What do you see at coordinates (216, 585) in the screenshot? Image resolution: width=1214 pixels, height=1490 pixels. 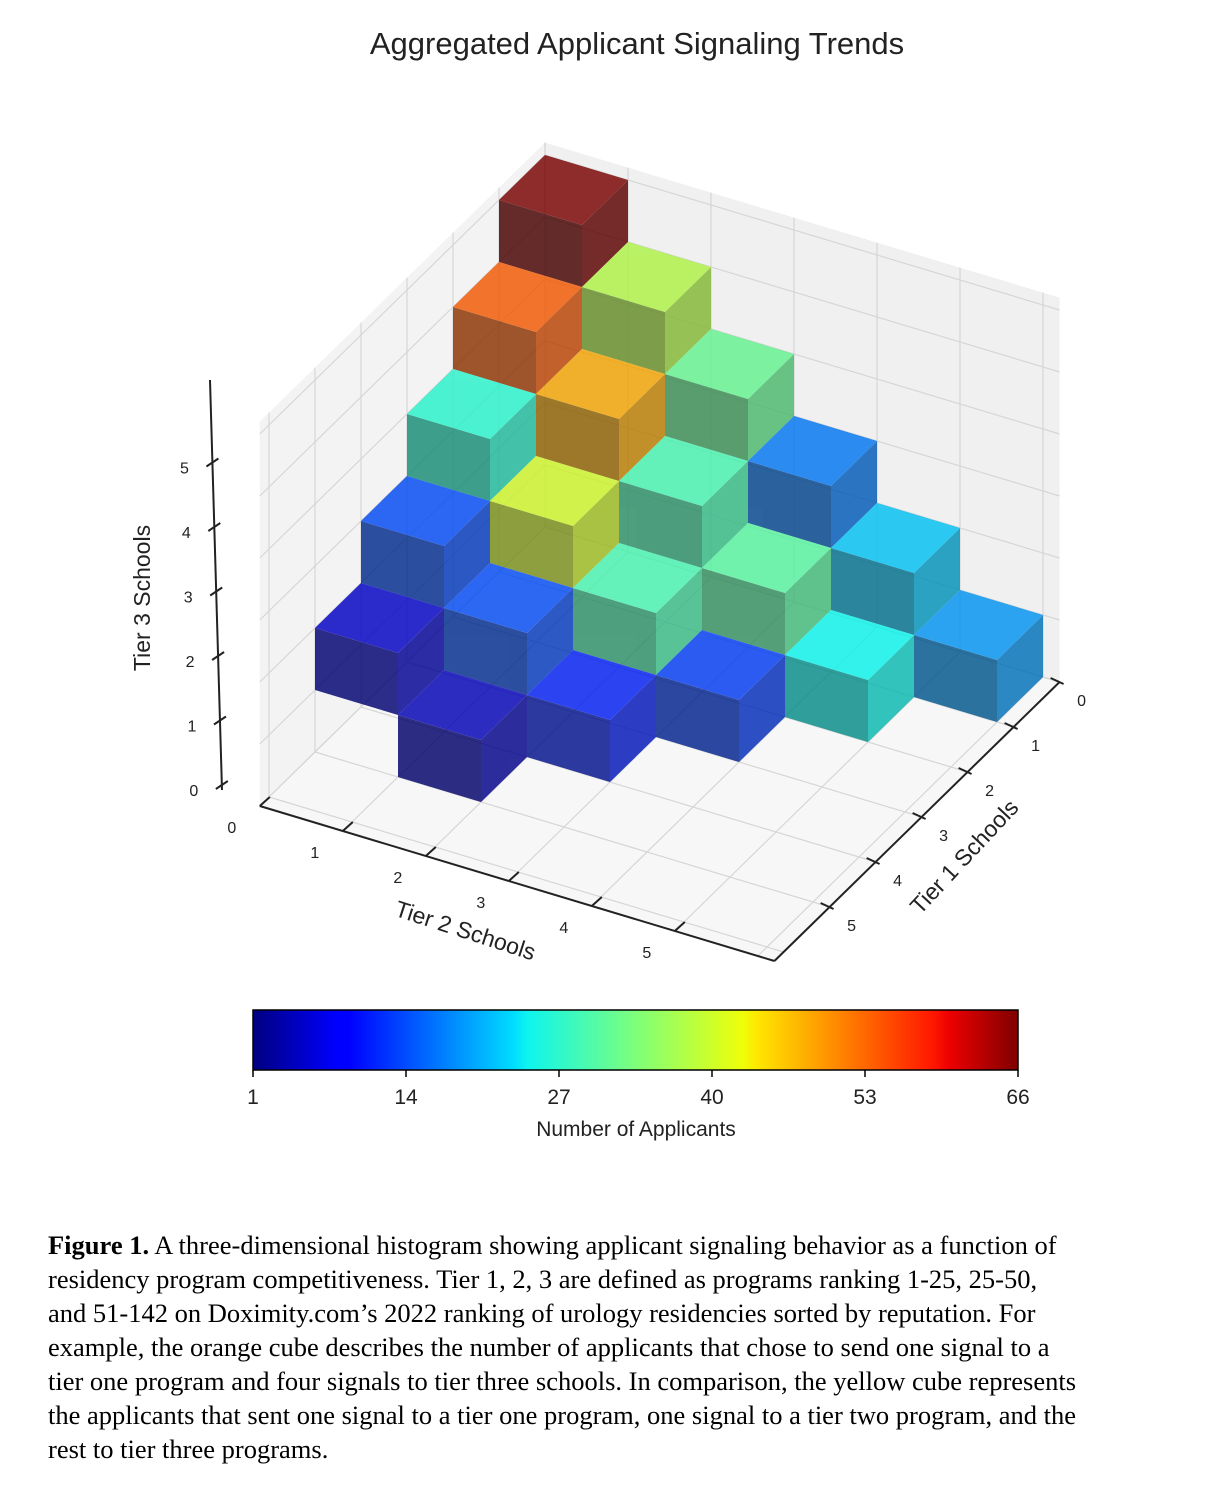 I see `z-axis-line` at bounding box center [216, 585].